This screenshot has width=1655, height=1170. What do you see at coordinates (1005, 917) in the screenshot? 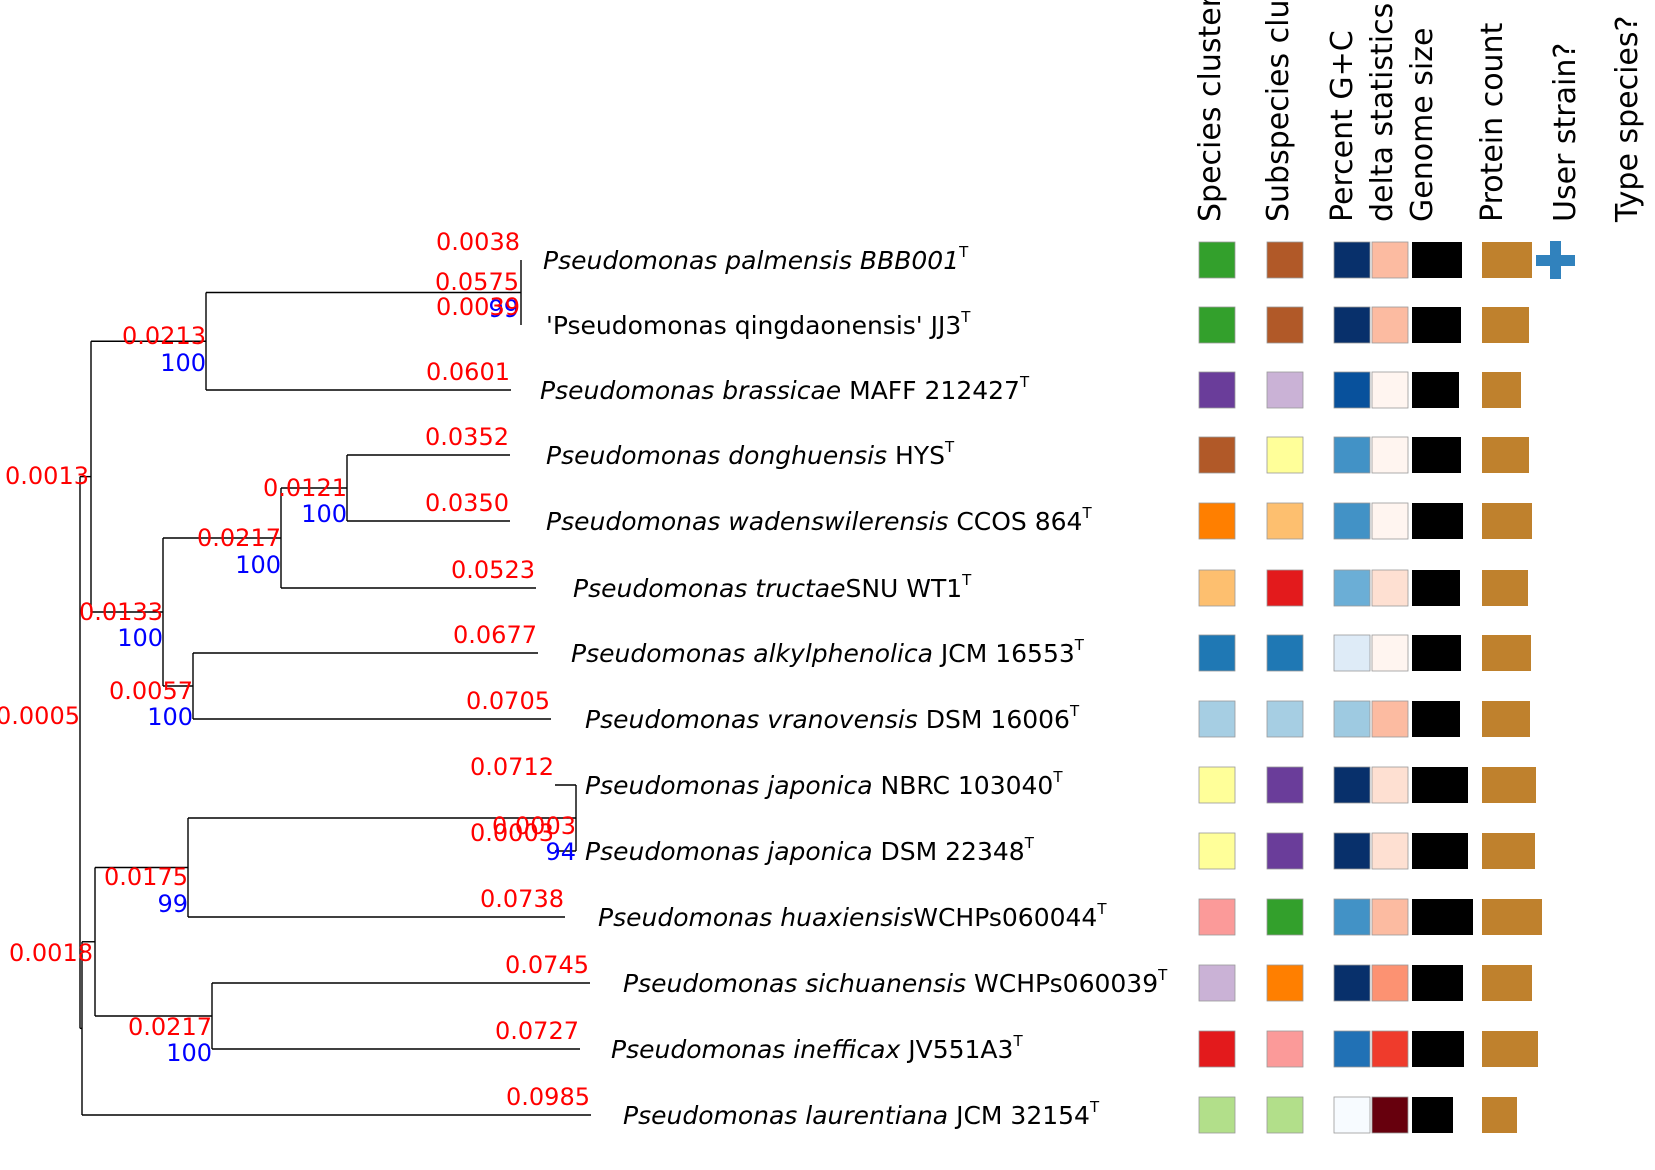
I see `taxon-strain: WCHPs060044` at bounding box center [1005, 917].